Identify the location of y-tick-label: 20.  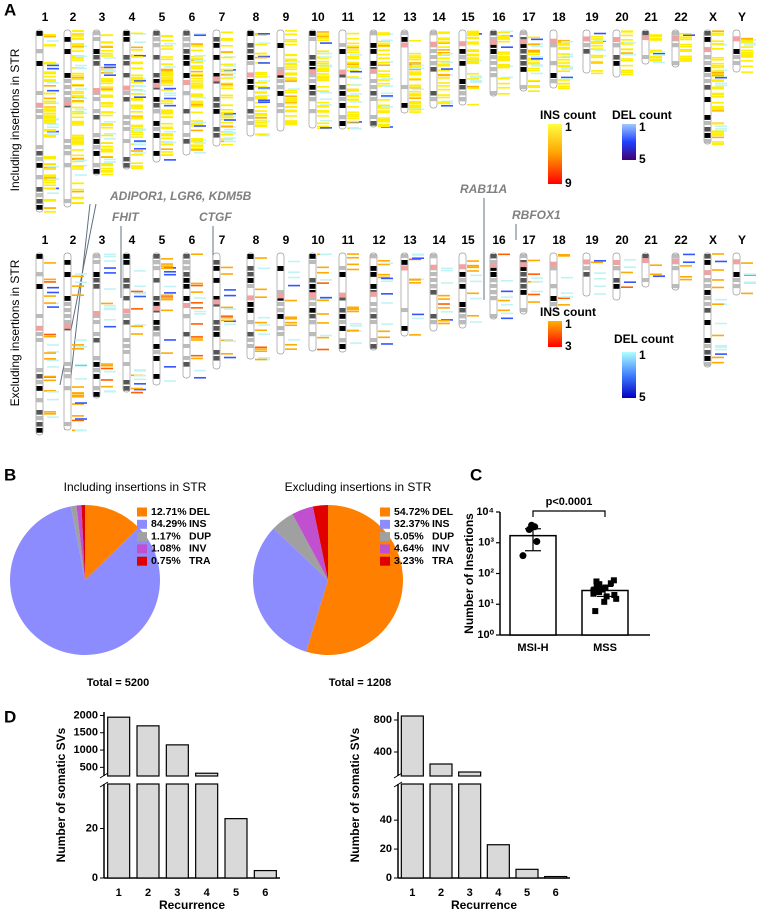
(92, 828).